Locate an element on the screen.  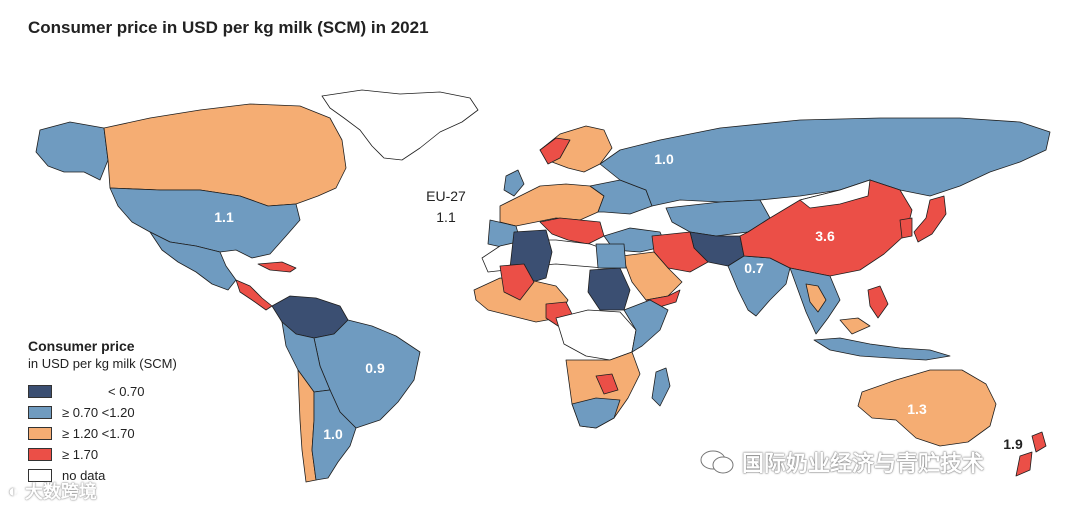
legend-title: Consumer price is located at coordinates (81, 346).